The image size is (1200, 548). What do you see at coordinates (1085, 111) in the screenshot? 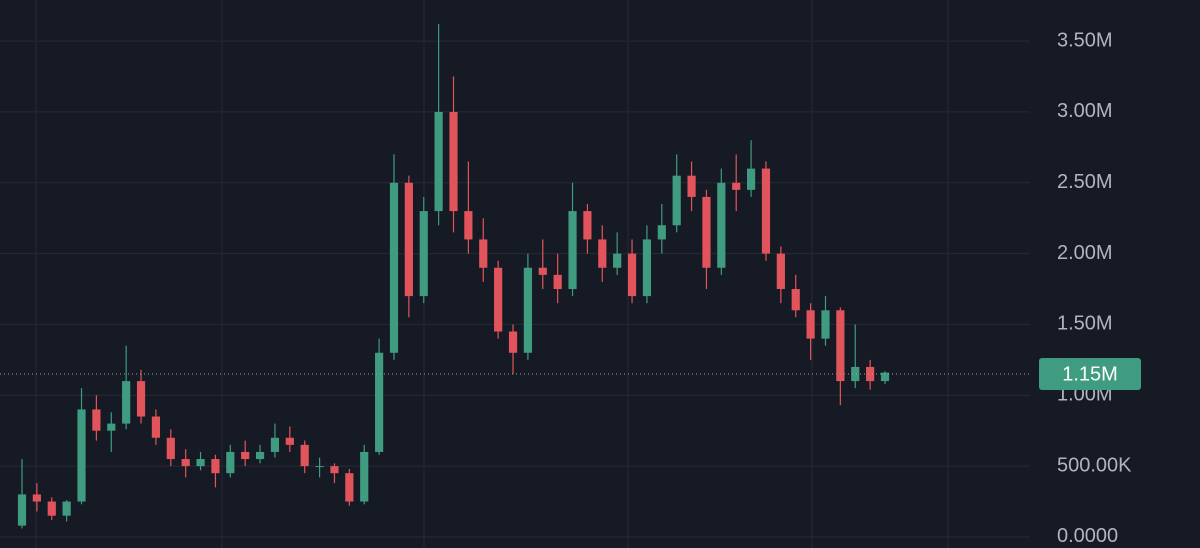
I see `y-tick-label: 3.00M` at bounding box center [1085, 111].